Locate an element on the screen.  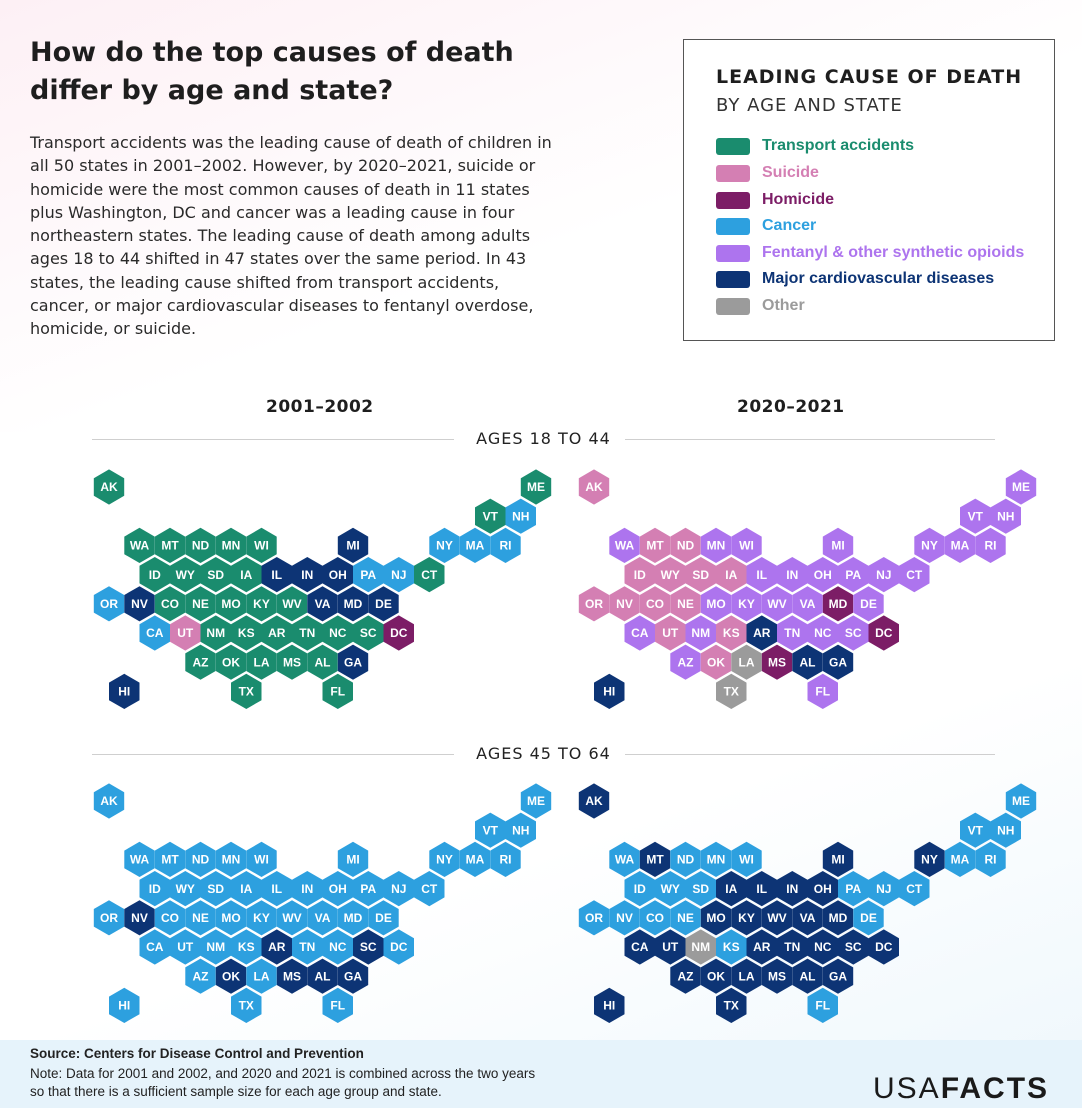
state-label: IL is located at coordinates (761, 889).